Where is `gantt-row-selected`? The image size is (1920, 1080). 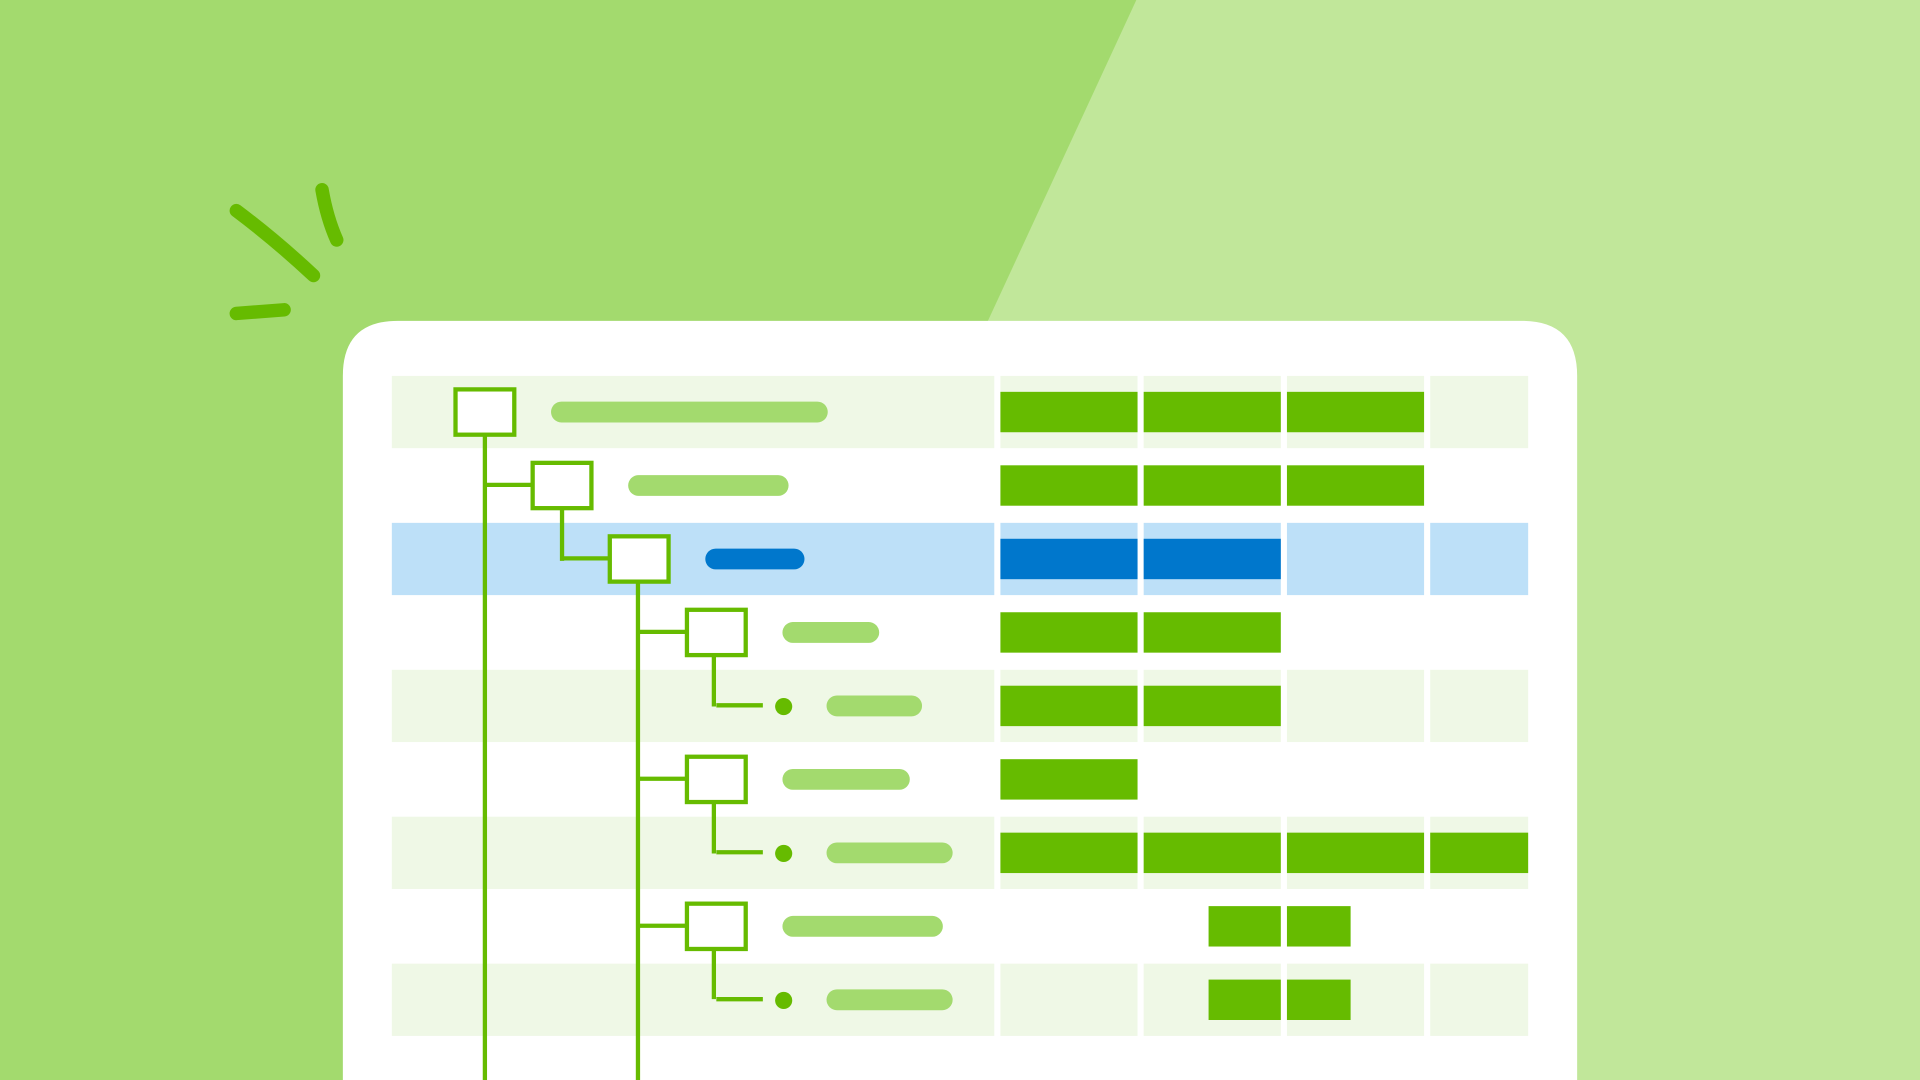
gantt-row-selected is located at coordinates (960, 559).